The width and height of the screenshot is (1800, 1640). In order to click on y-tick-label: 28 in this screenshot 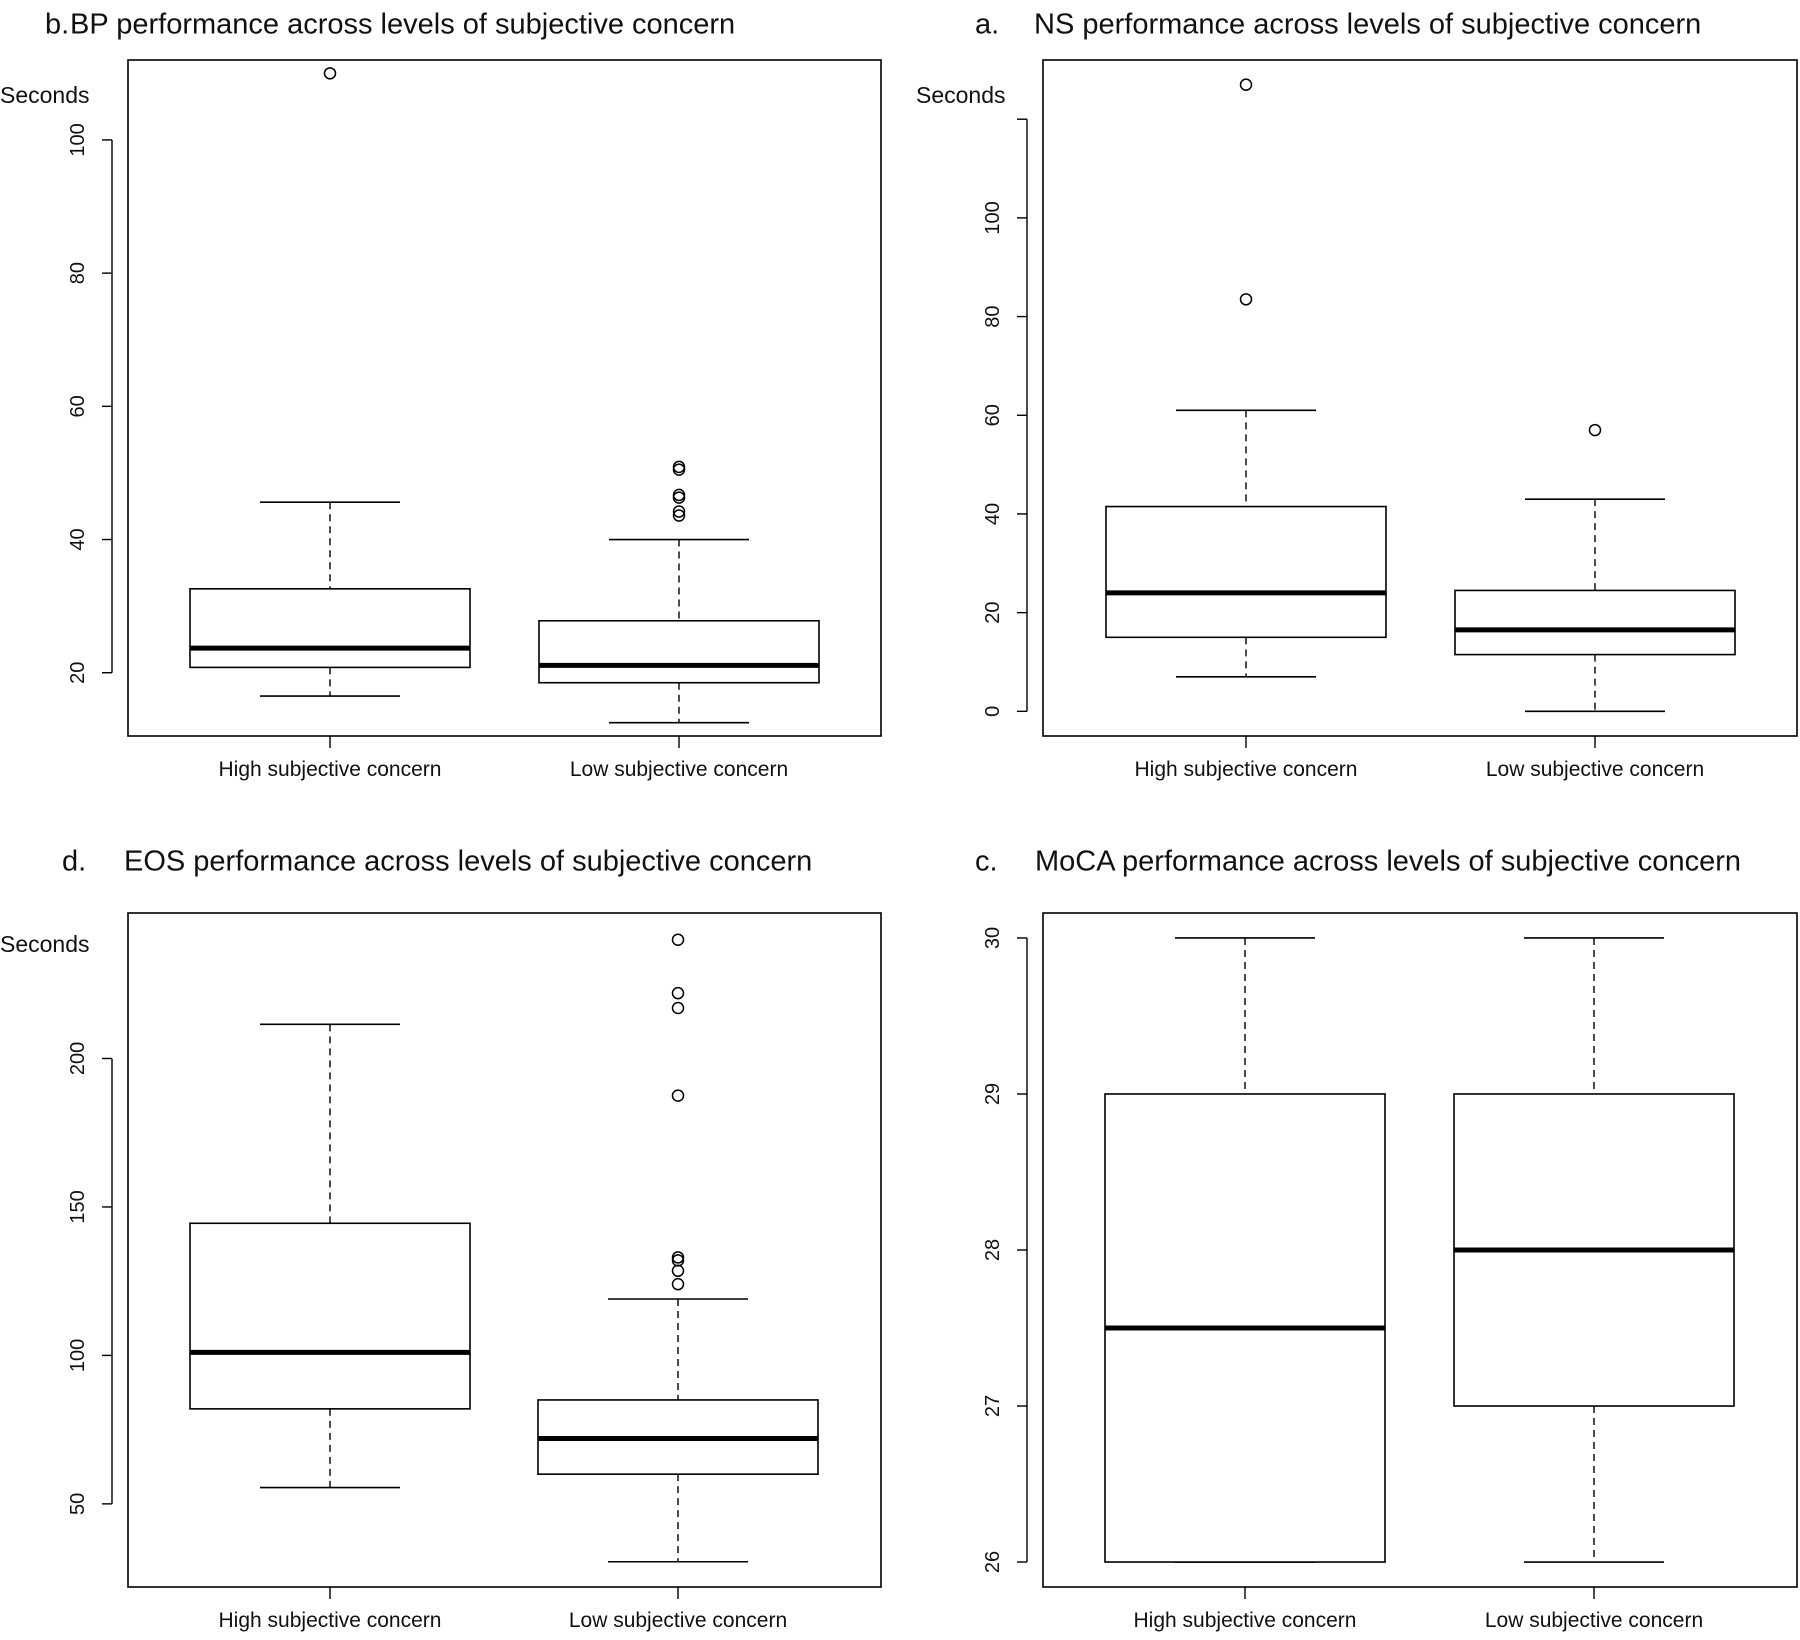, I will do `click(993, 1250)`.